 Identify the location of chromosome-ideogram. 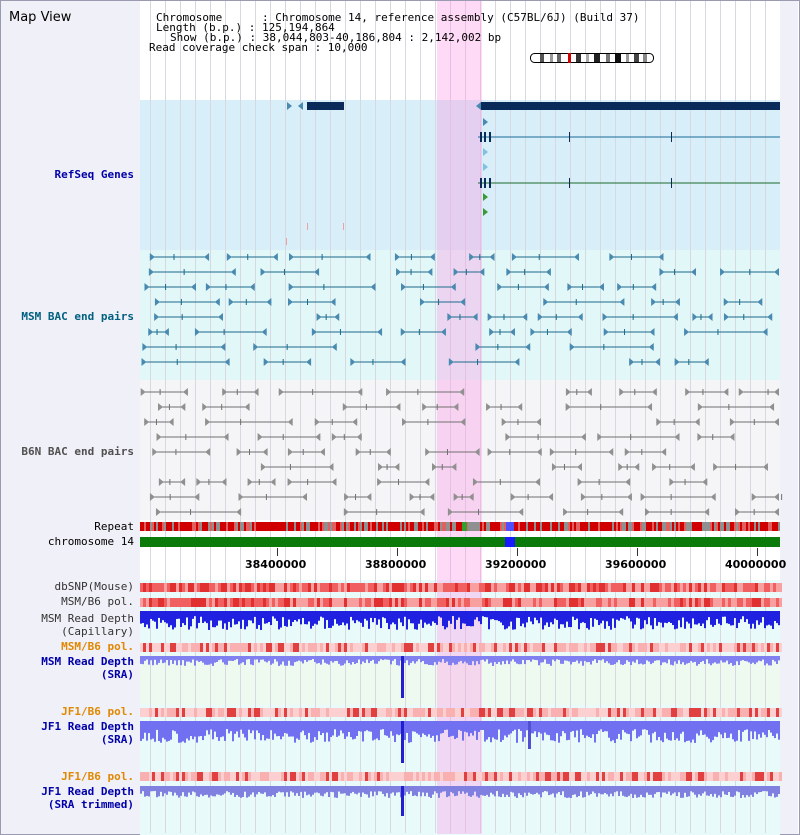
(592, 58).